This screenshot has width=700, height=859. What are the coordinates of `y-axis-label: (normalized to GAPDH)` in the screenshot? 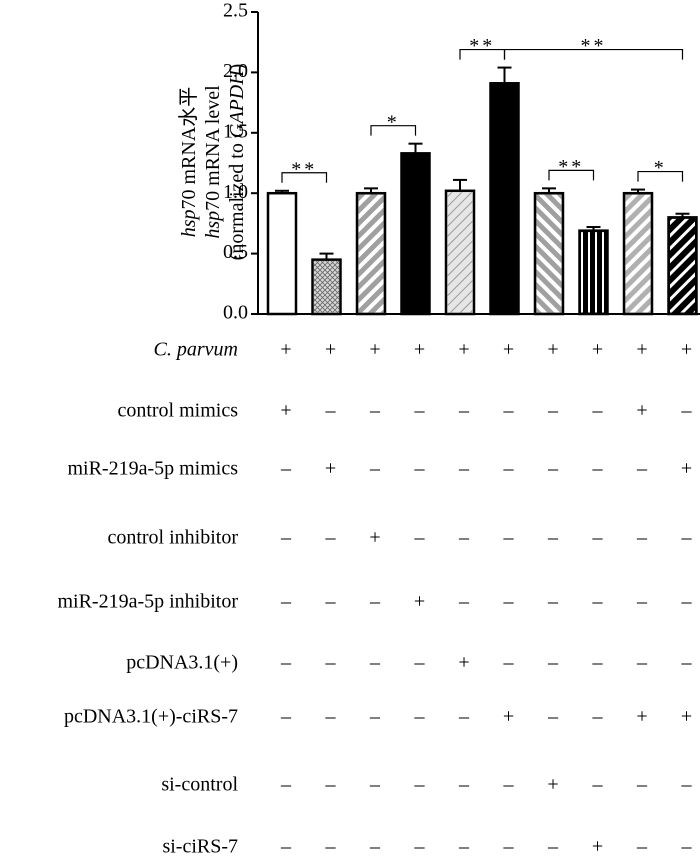 It's located at (237, 162).